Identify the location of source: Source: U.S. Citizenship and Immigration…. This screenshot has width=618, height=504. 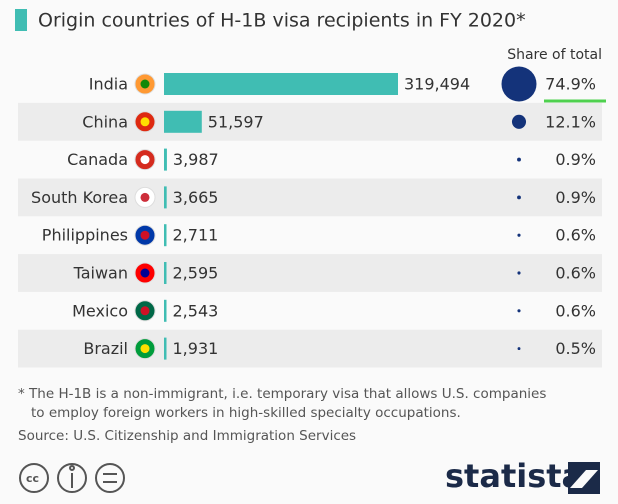
(187, 436).